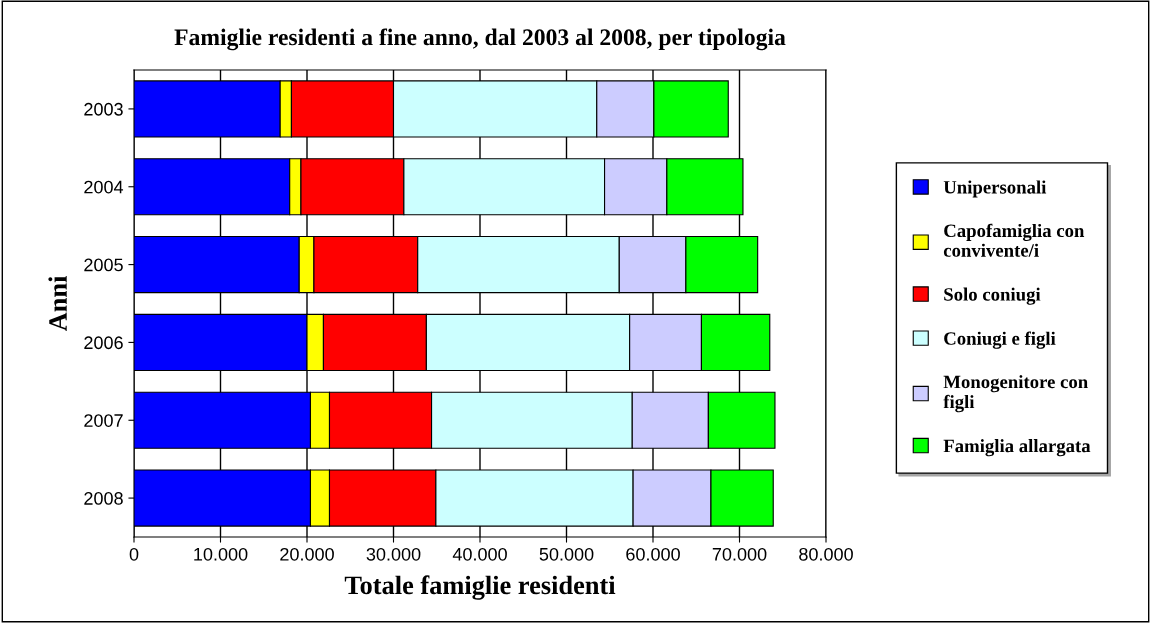 The height and width of the screenshot is (623, 1151). What do you see at coordinates (393, 554) in the screenshot?
I see `x-tick-label: 30.000` at bounding box center [393, 554].